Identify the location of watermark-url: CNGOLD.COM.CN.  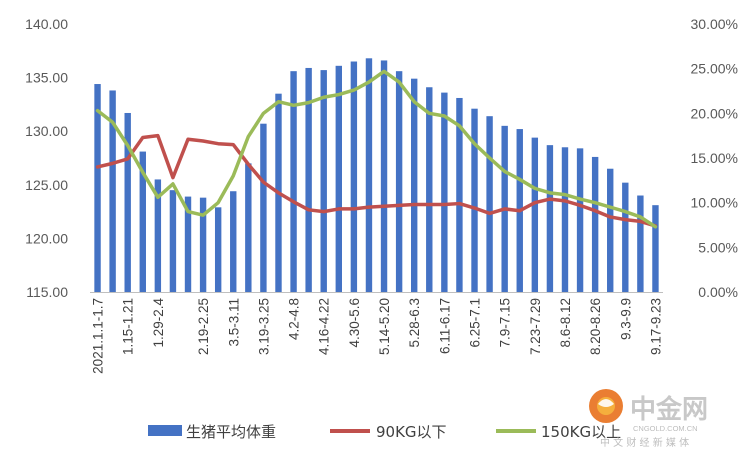
(665, 428).